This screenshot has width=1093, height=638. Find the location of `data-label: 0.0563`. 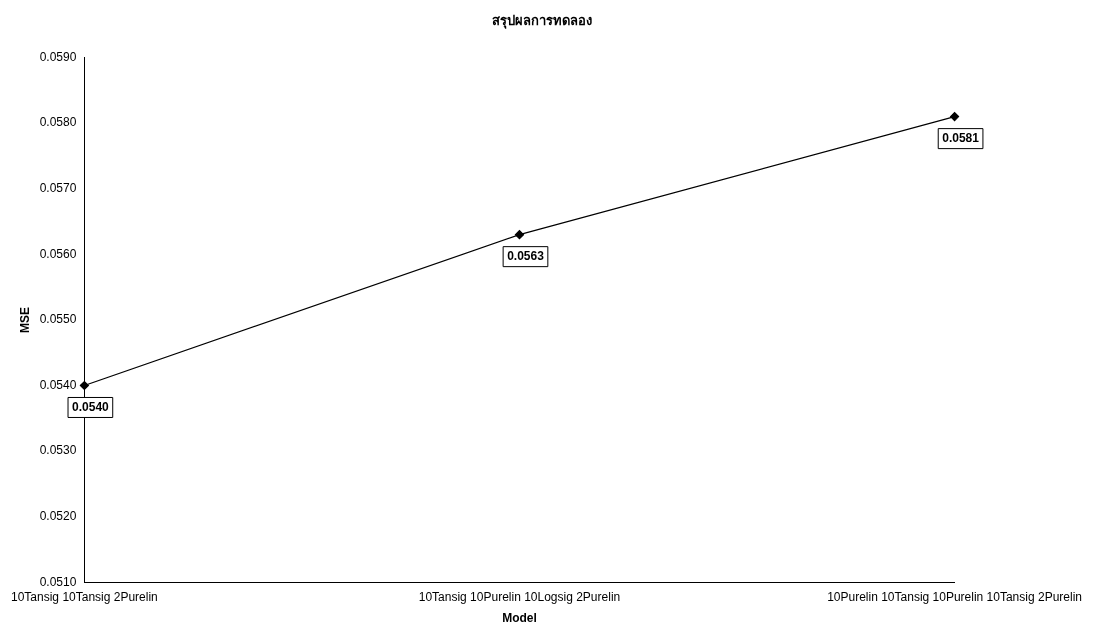

data-label: 0.0563 is located at coordinates (526, 255).